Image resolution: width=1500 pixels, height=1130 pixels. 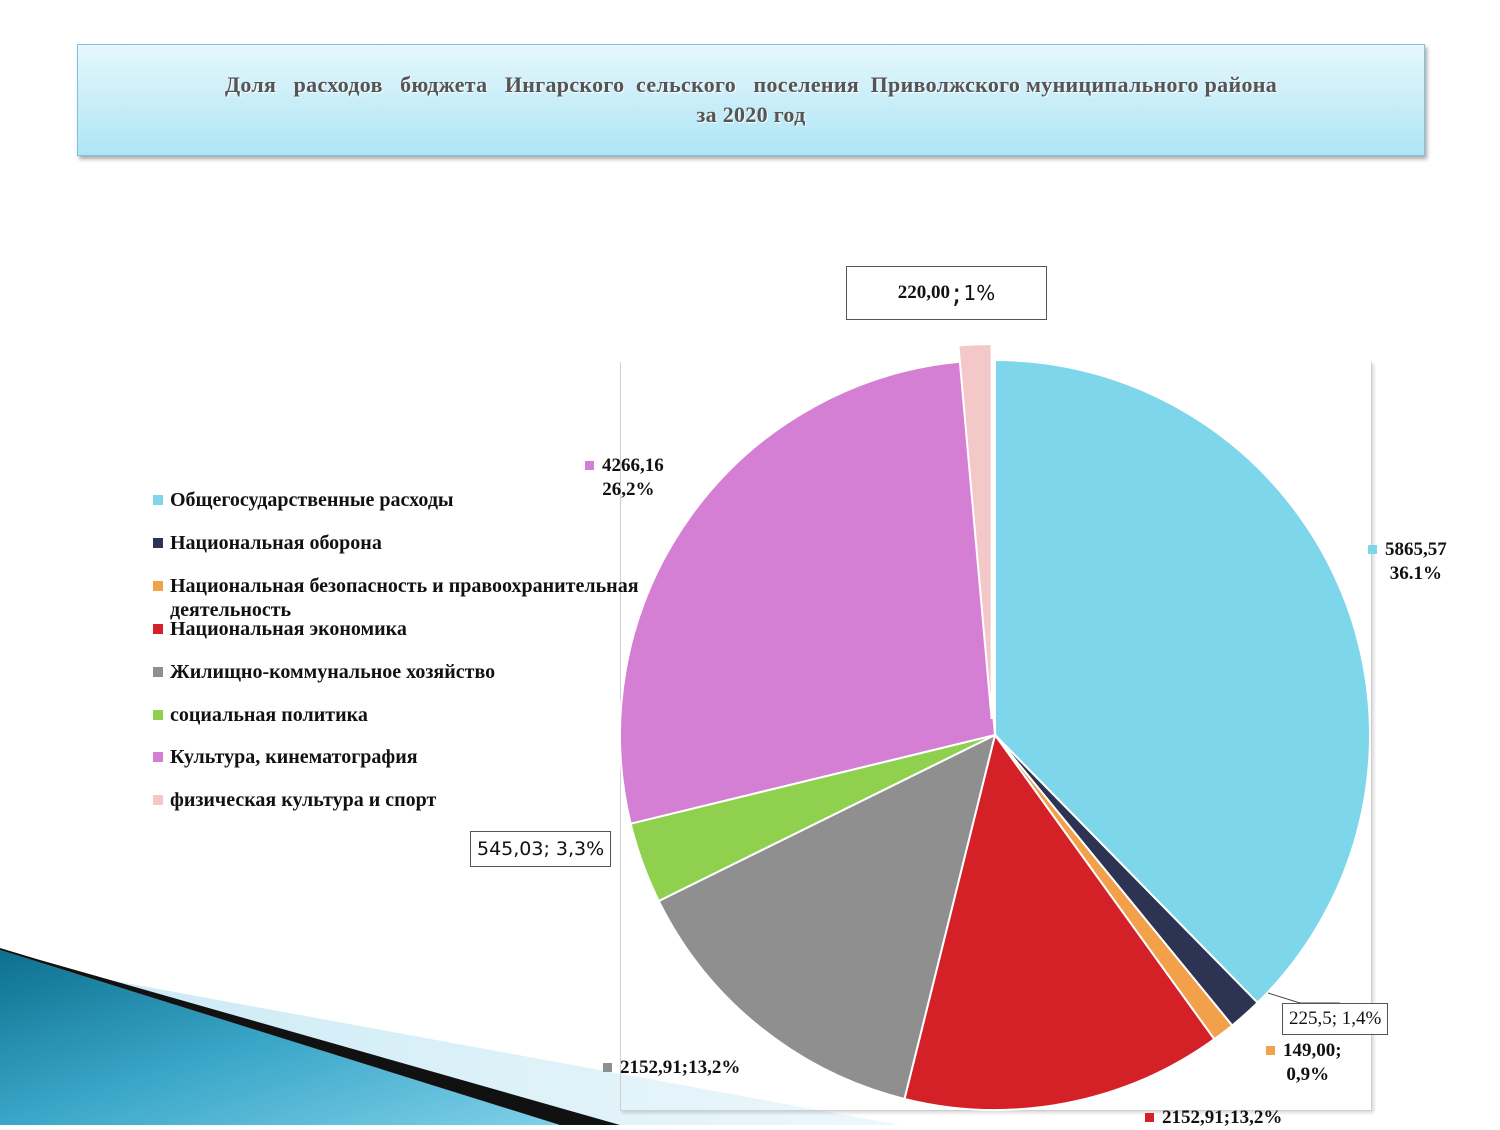 What do you see at coordinates (628, 489) in the screenshot?
I see `data-label-percent: 26,2%` at bounding box center [628, 489].